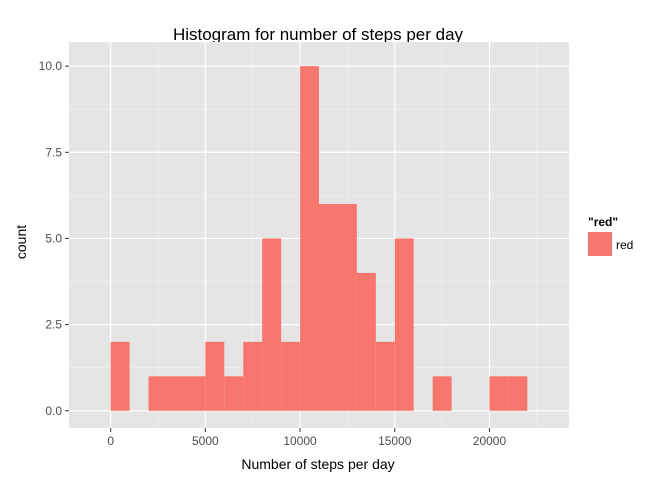  I want to click on y-axis-title: count, so click(21, 242).